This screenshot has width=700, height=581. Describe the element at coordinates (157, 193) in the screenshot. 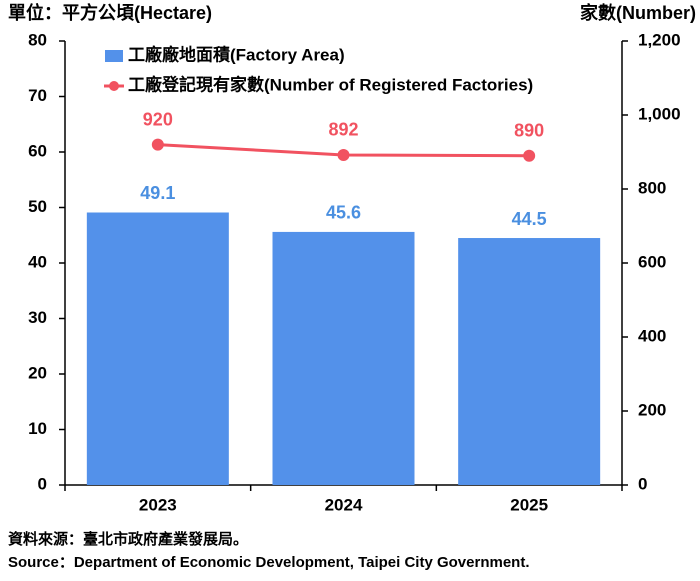

I see `value-label: 49.1` at that location.